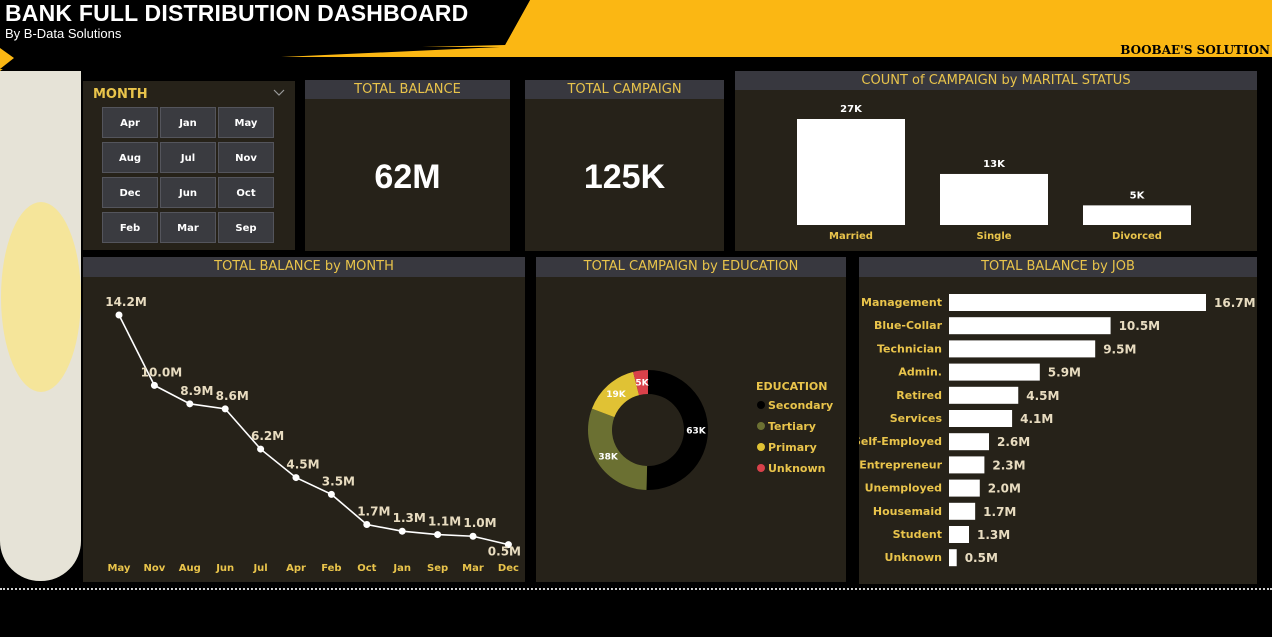 This screenshot has height=637, width=1272. I want to click on education-slice-tertiary, so click(618, 449).